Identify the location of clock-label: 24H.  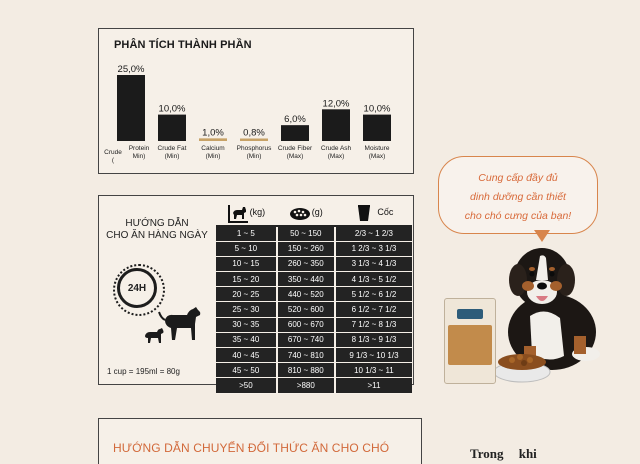
(137, 288).